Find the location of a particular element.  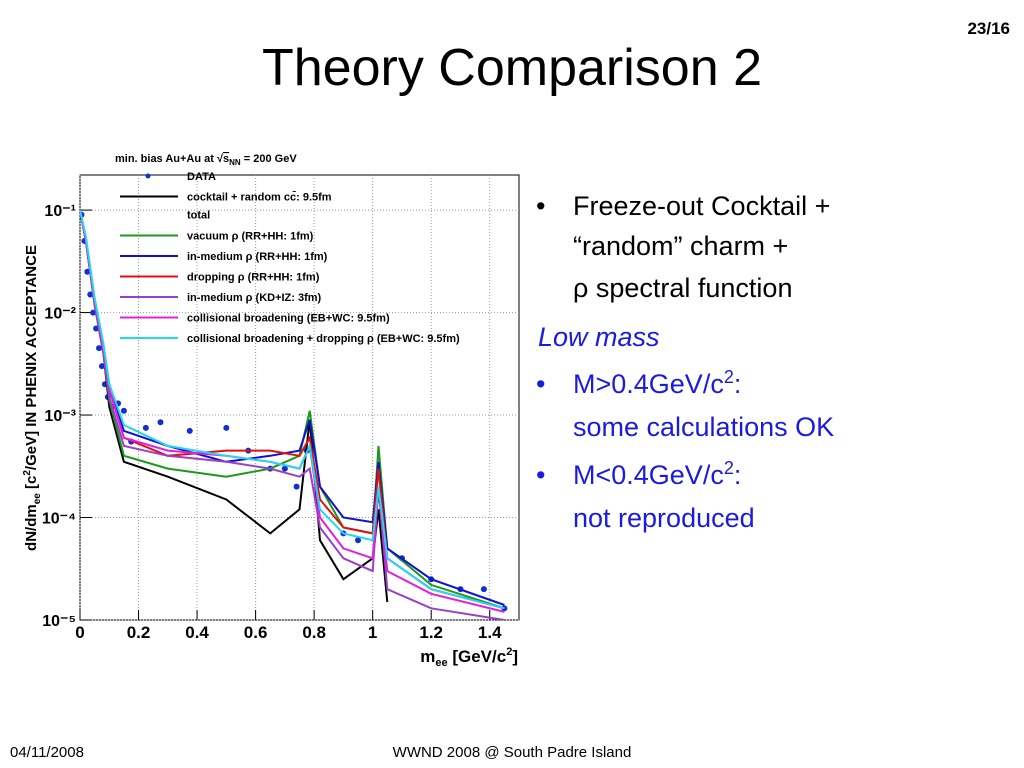

text: [GeV/c is located at coordinates (477, 656).